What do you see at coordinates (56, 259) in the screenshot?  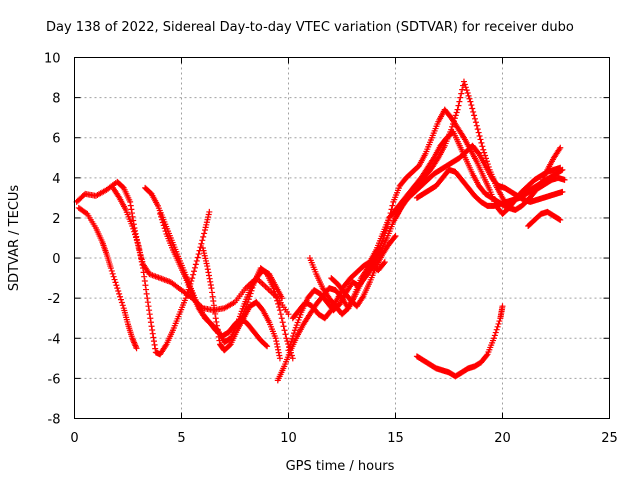 I see `y-tick-label: 0` at bounding box center [56, 259].